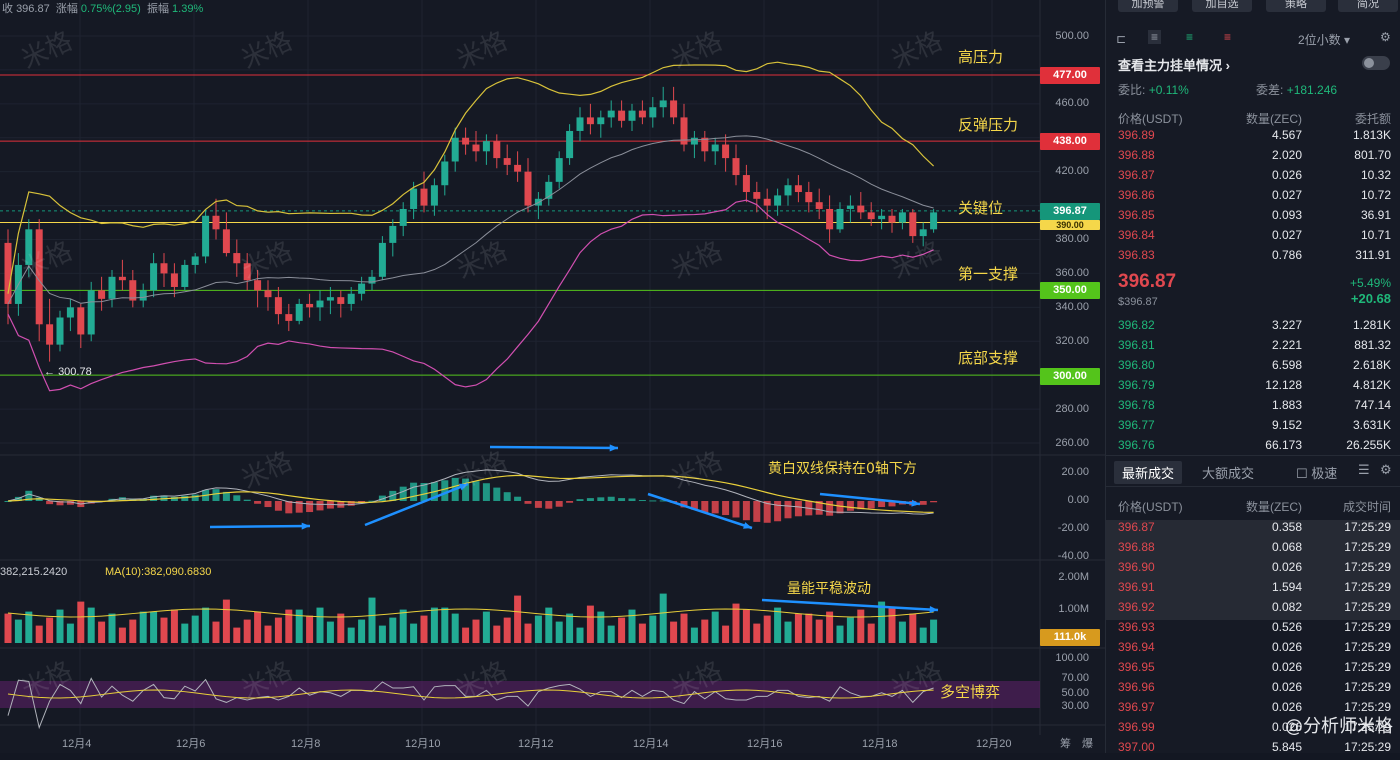 This screenshot has height=760, width=1400. What do you see at coordinates (1222, 6) in the screenshot?
I see `add-watchlist-button: 加自选` at bounding box center [1222, 6].